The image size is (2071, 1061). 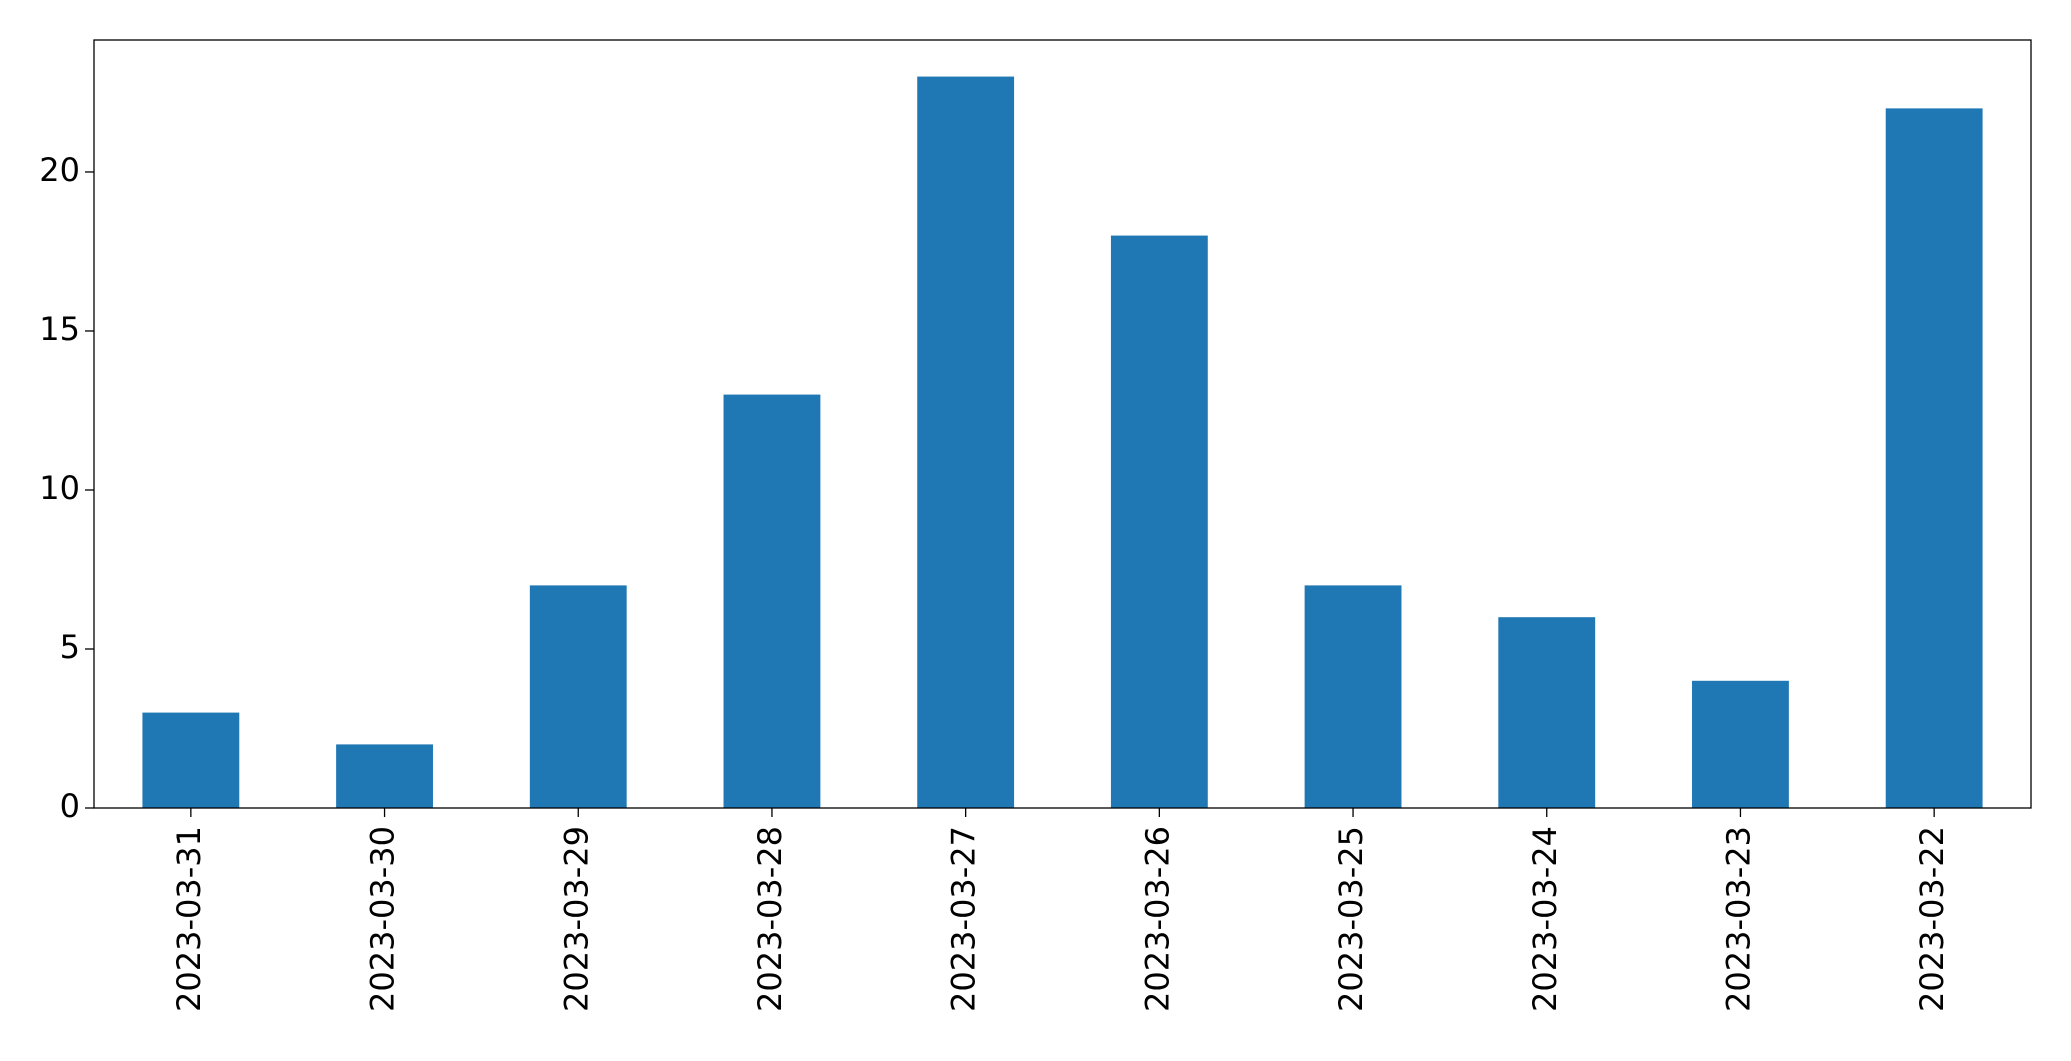 I want to click on x-tick-label: 2023-03-28, so click(x=770, y=919).